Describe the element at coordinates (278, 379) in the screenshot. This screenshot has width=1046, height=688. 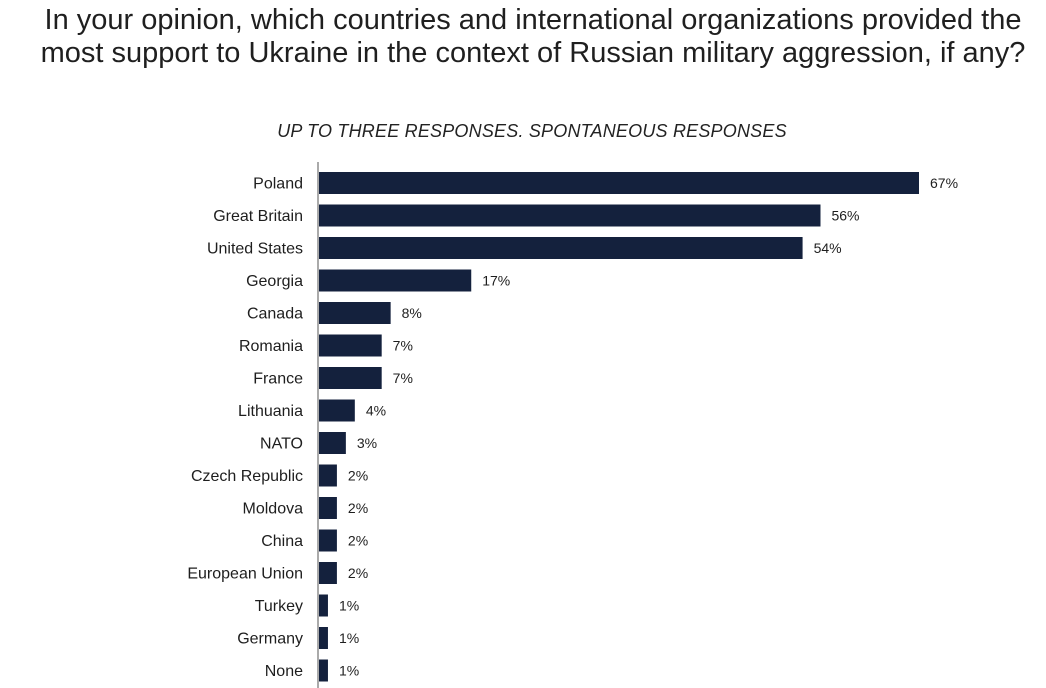
I see `category-label: France` at that location.